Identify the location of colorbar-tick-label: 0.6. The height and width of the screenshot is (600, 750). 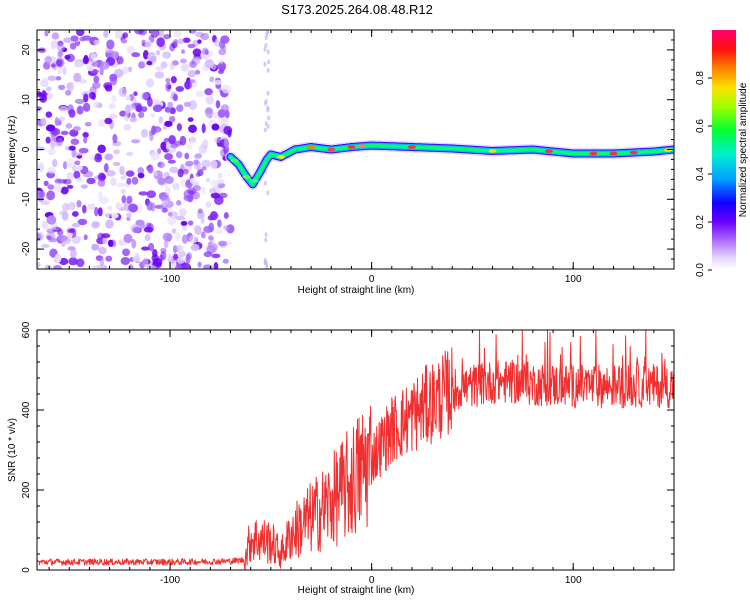
(700, 126).